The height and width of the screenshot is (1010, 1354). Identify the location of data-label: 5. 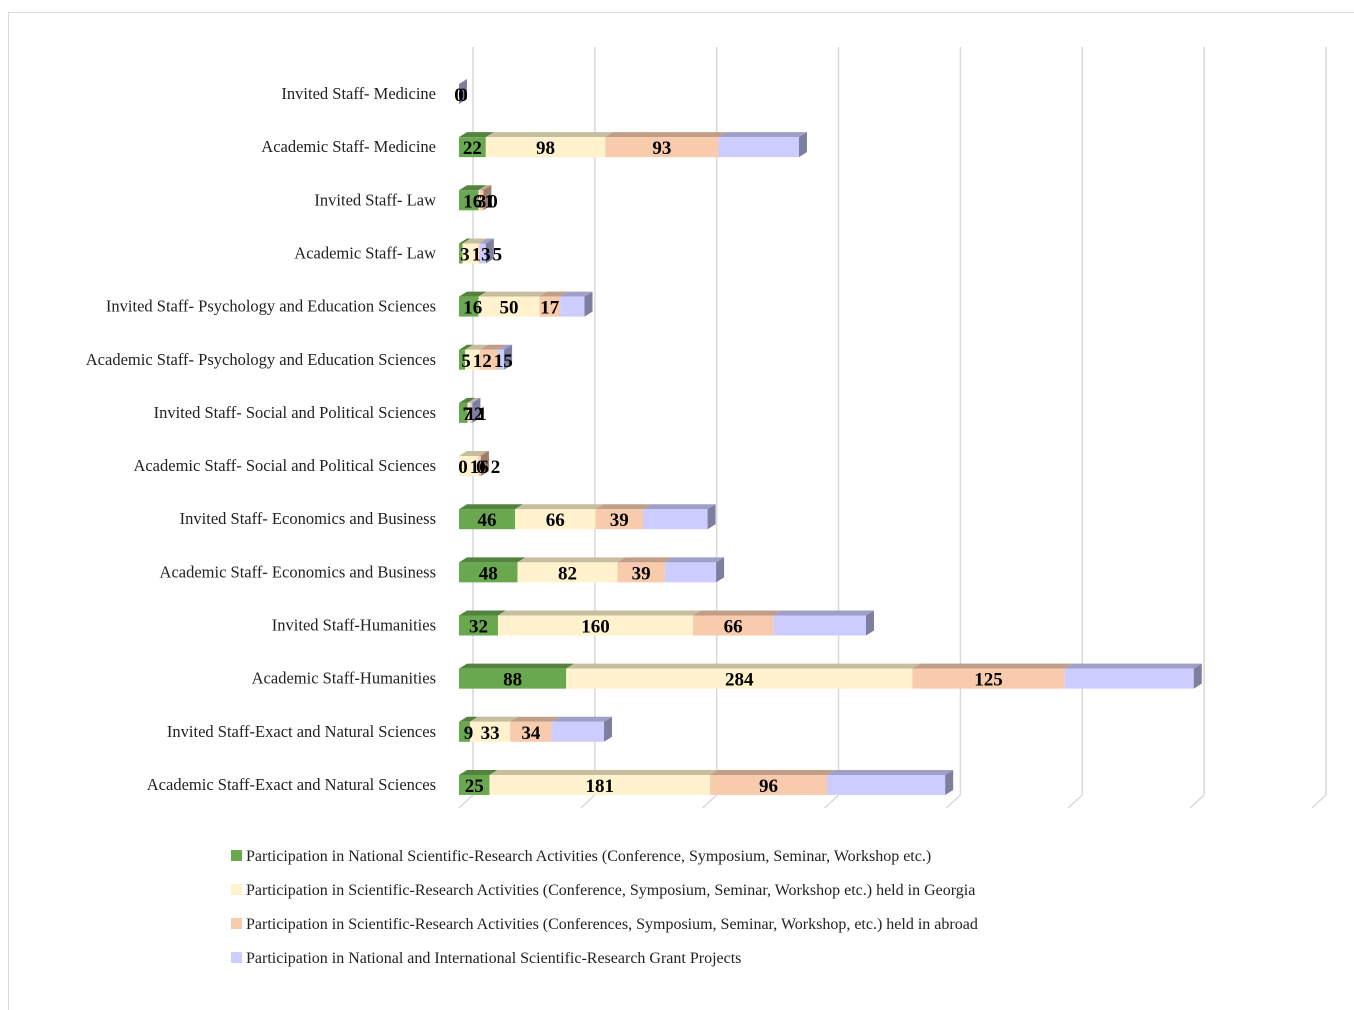
(466, 361).